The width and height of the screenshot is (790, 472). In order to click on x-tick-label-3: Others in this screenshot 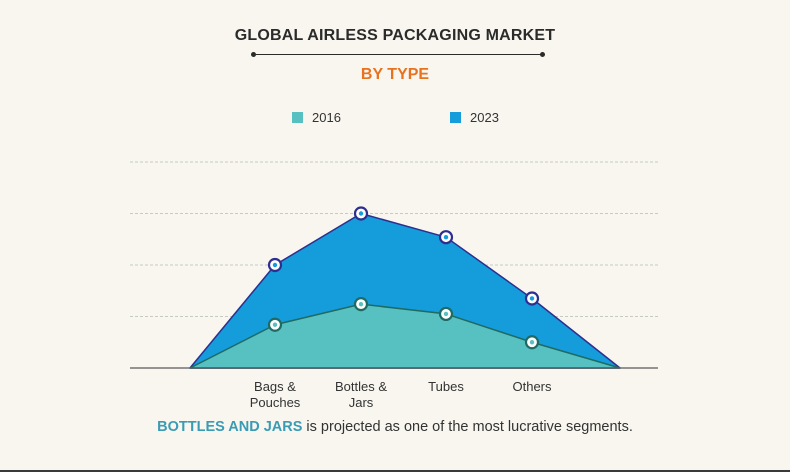, I will do `click(532, 387)`.